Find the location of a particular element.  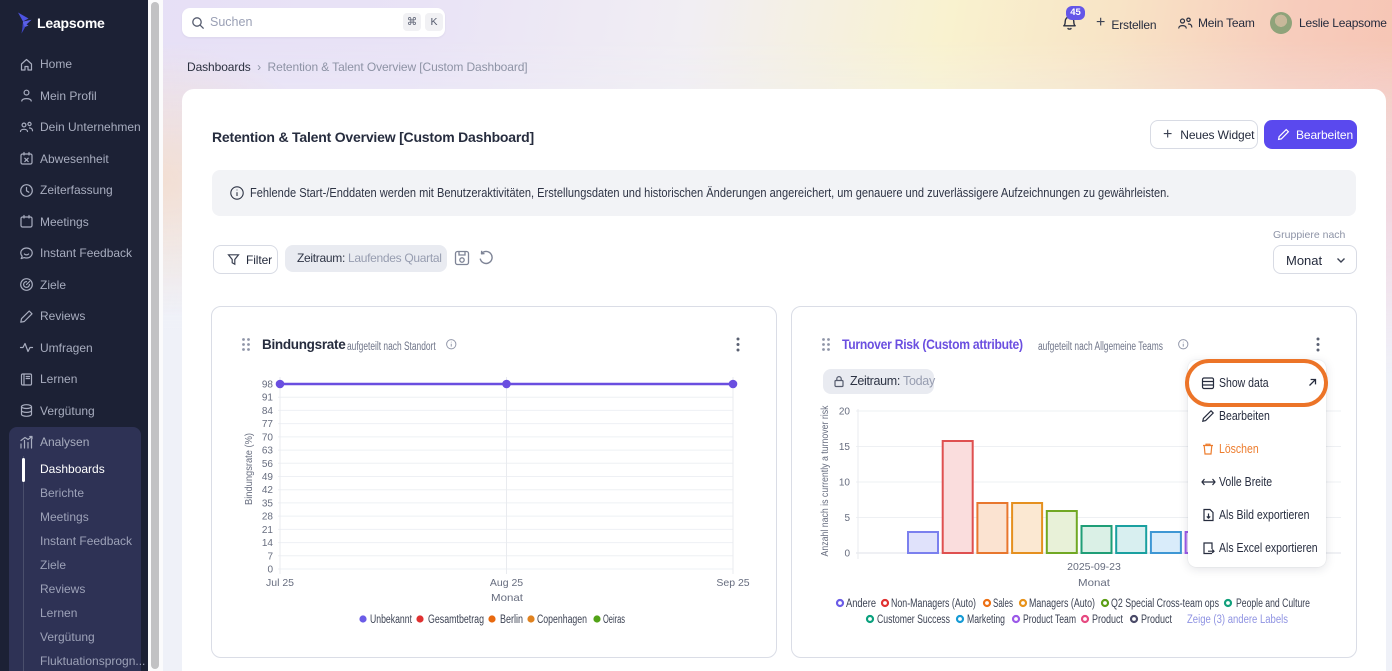

svg-text: 10 is located at coordinates (845, 483).